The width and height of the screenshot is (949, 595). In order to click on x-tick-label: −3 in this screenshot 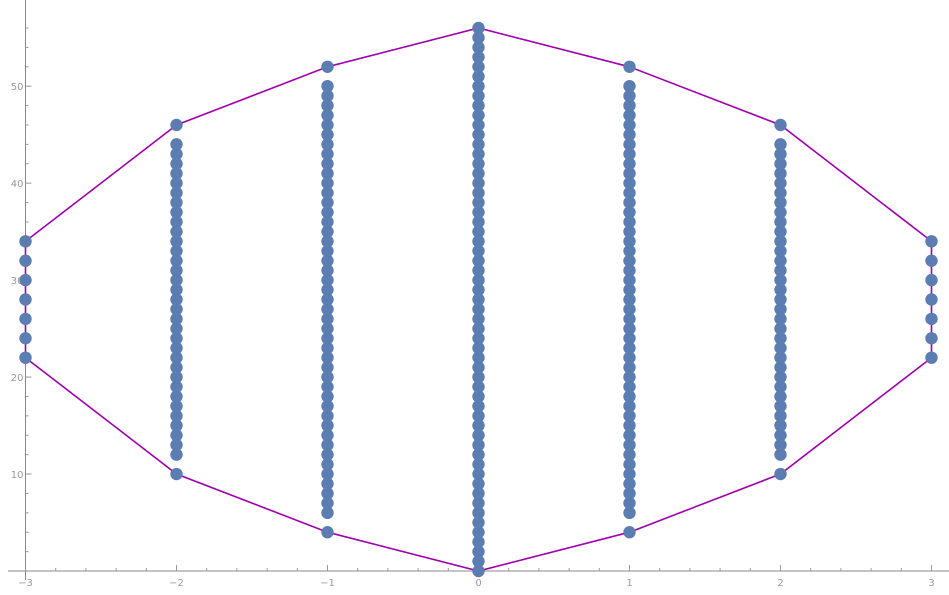, I will do `click(25, 583)`.